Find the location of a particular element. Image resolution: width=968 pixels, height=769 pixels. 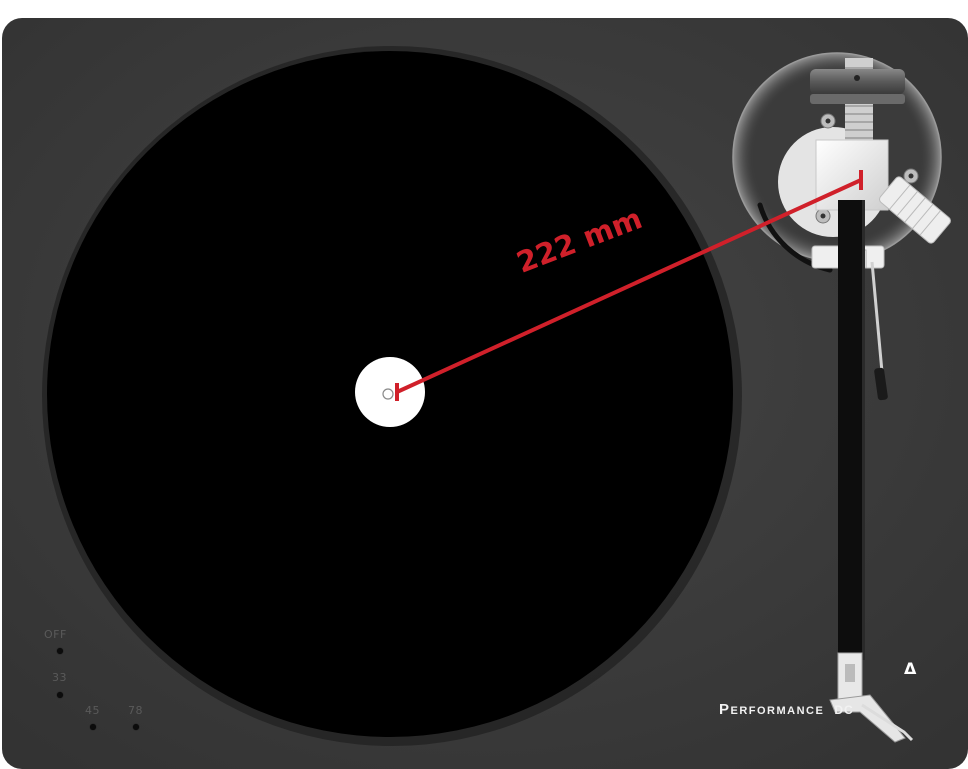

tonearm-tube-edge is located at coordinates (863, 430).